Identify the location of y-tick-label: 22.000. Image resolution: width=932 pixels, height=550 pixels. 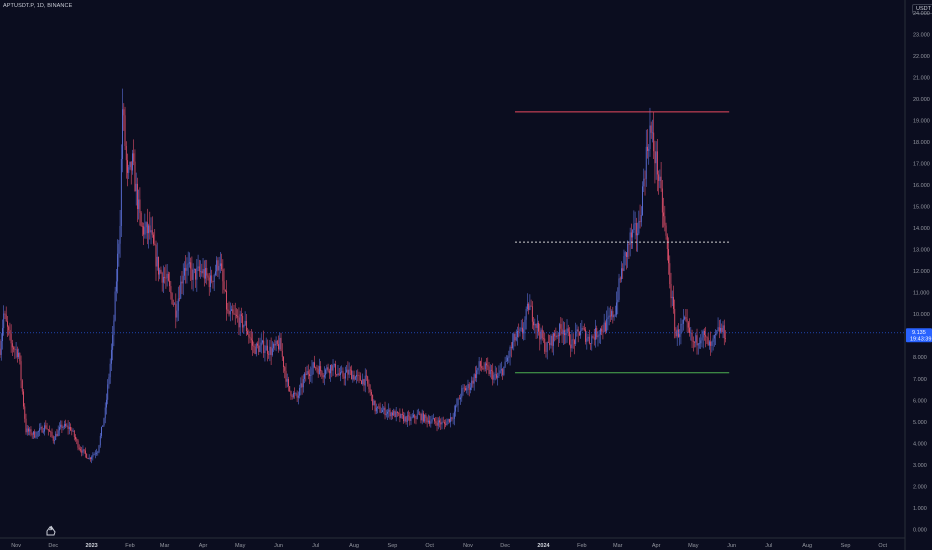
(921, 57).